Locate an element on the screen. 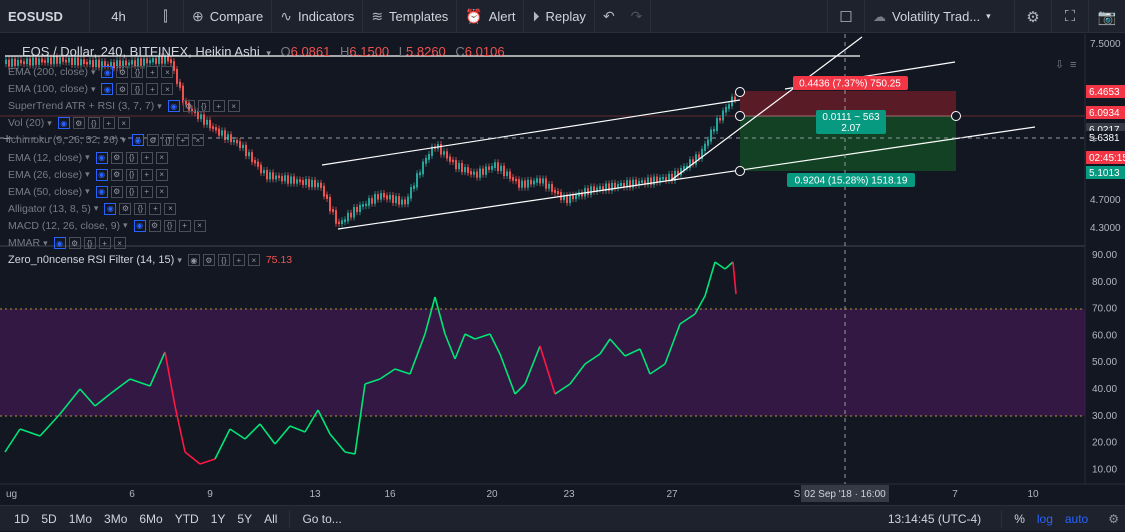 The image size is (1125, 532). chart-type-button: ⫿ is located at coordinates (166, 16).